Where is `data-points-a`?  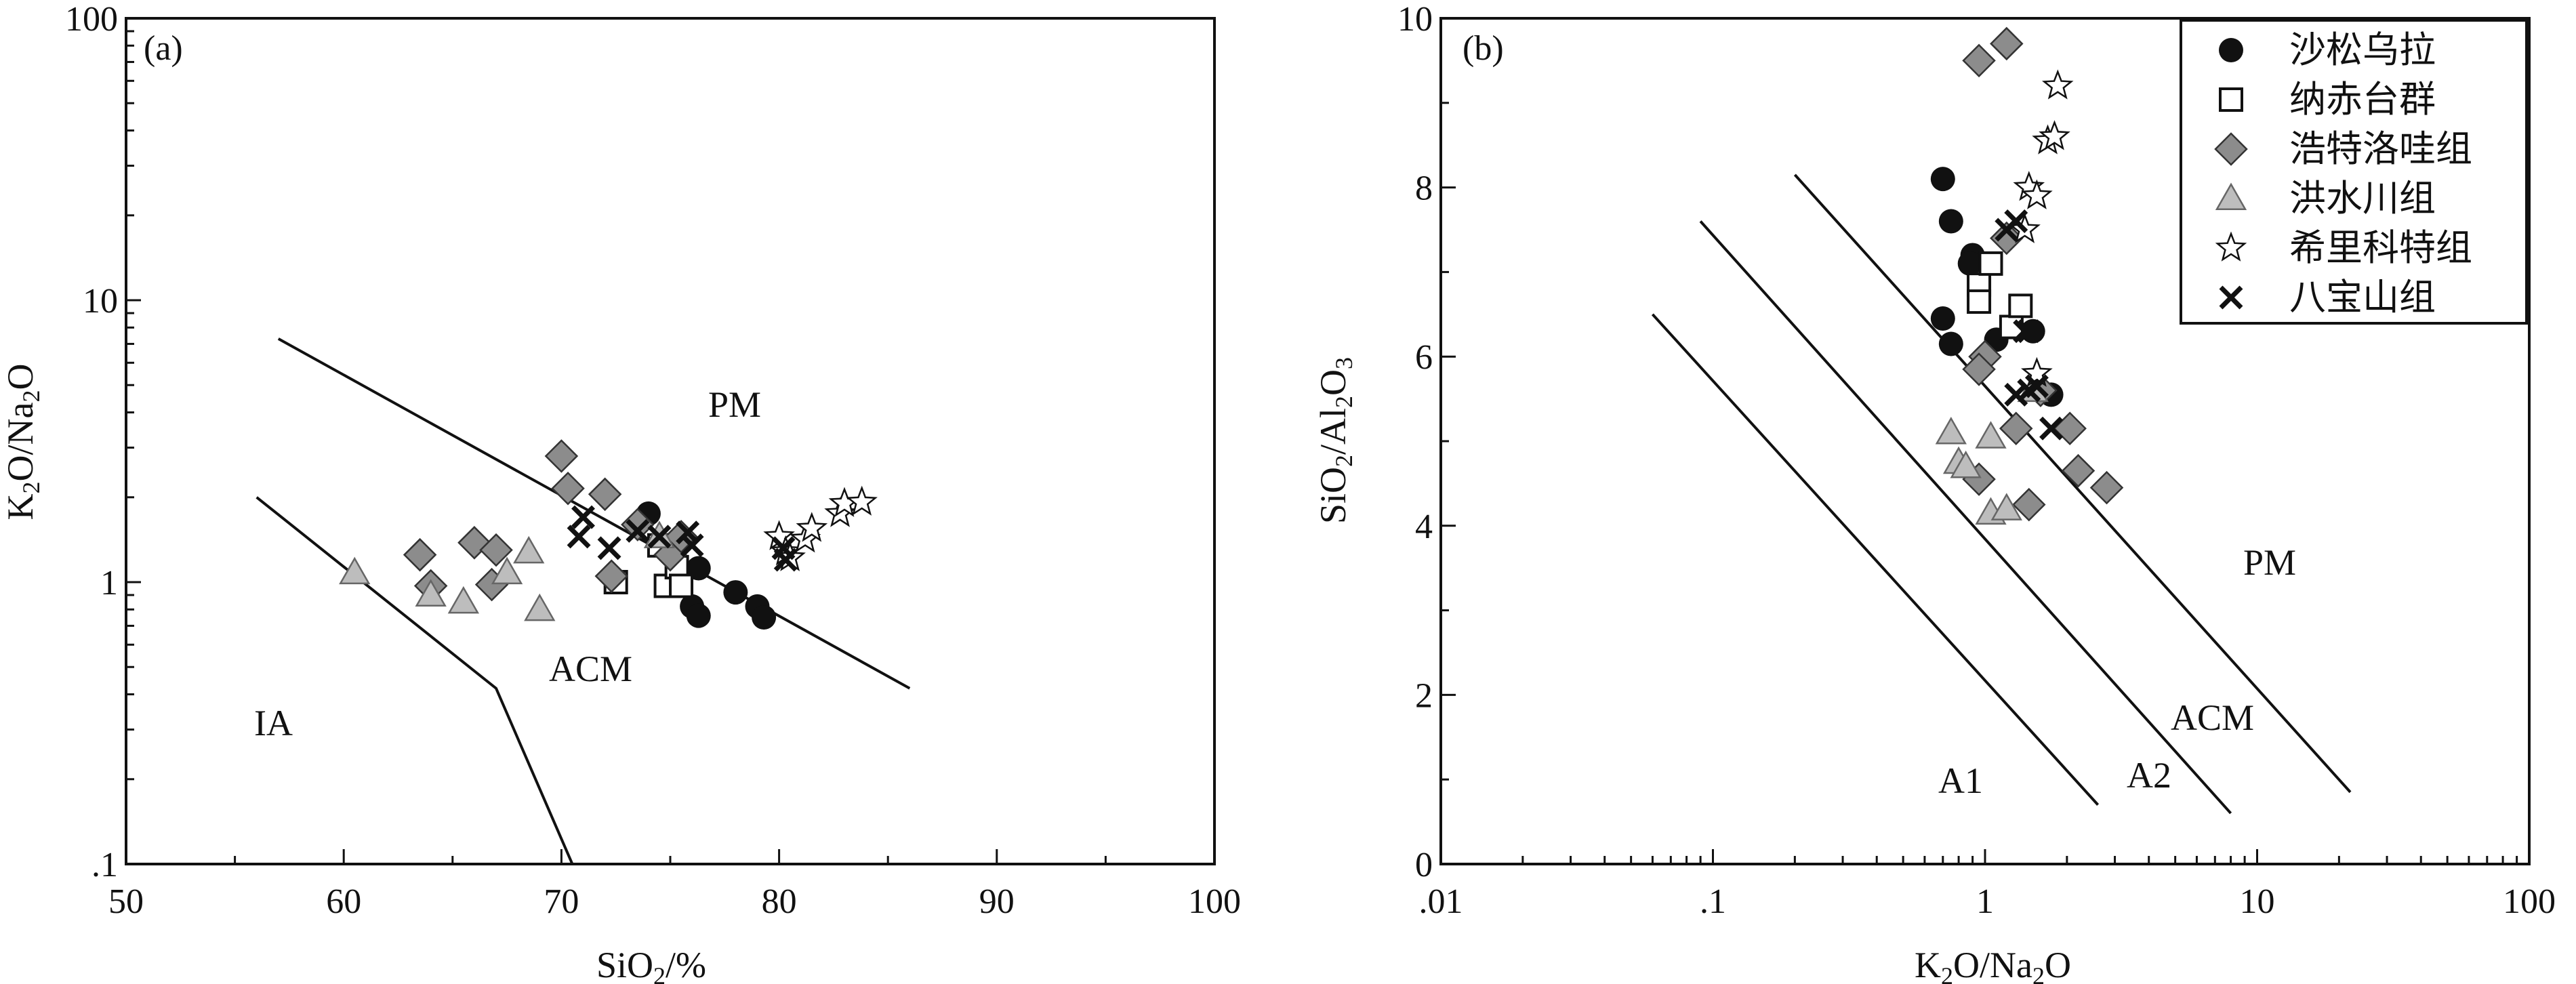 data-points-a is located at coordinates (608, 534).